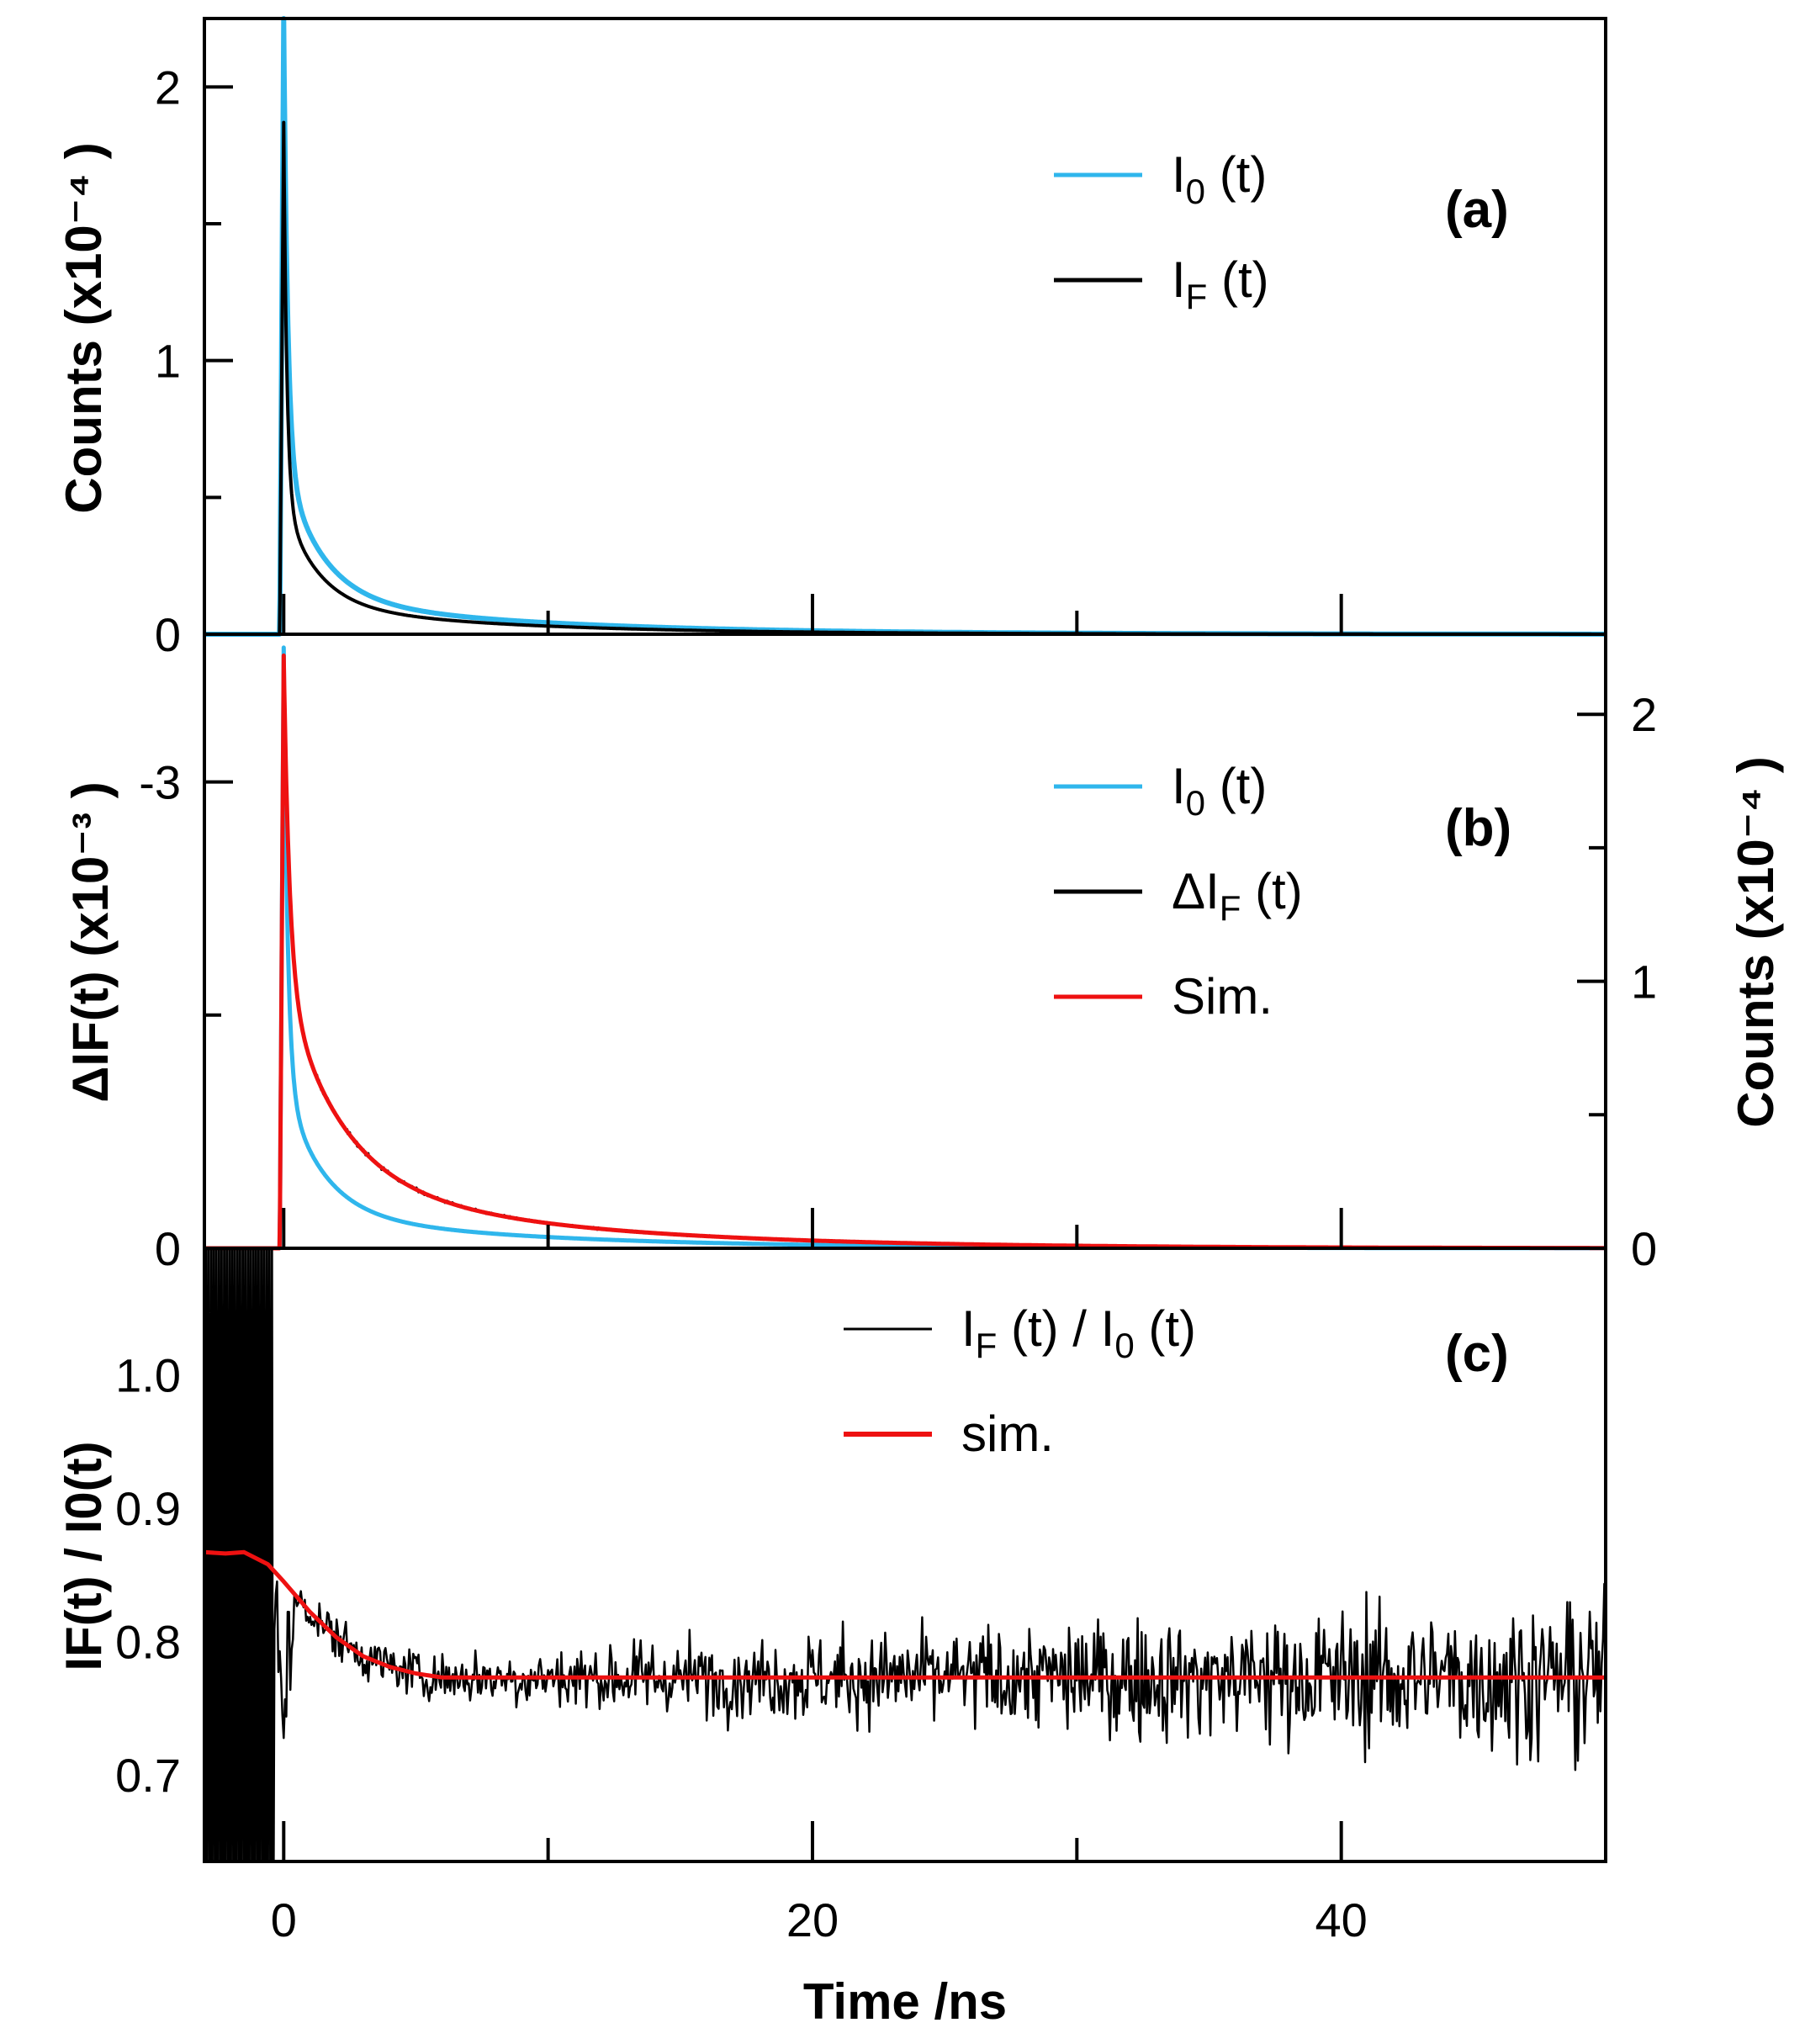 The width and height of the screenshot is (1805, 2044). I want to click on legend-label: ΔIF (t), so click(1237, 895).